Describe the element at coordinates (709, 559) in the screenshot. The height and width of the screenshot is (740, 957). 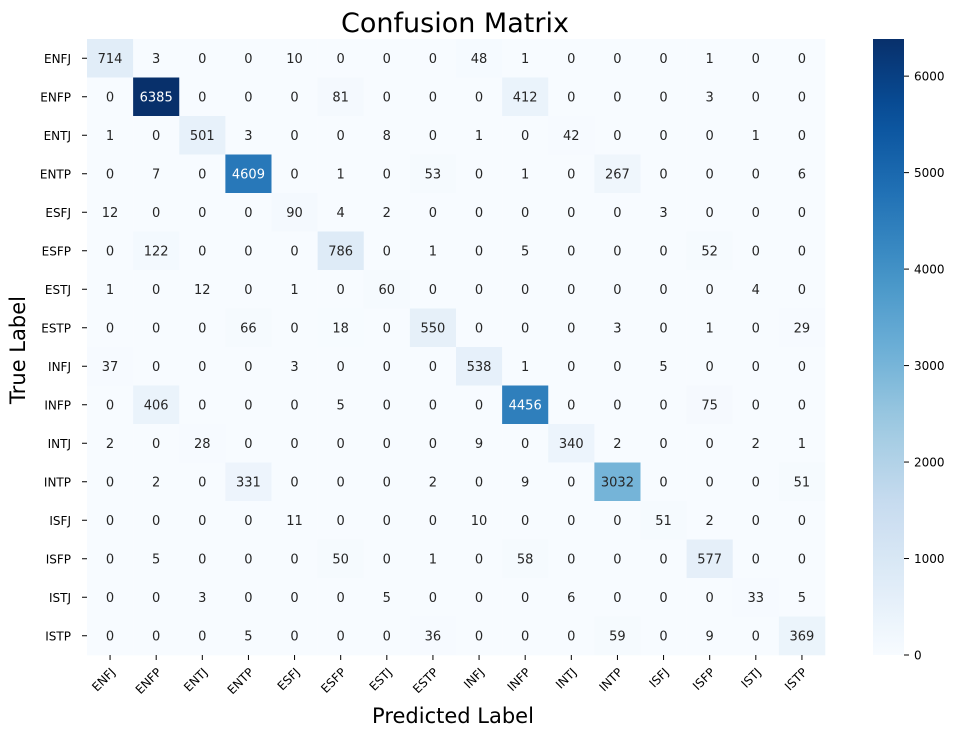
I see `cell-value-label: 577` at that location.